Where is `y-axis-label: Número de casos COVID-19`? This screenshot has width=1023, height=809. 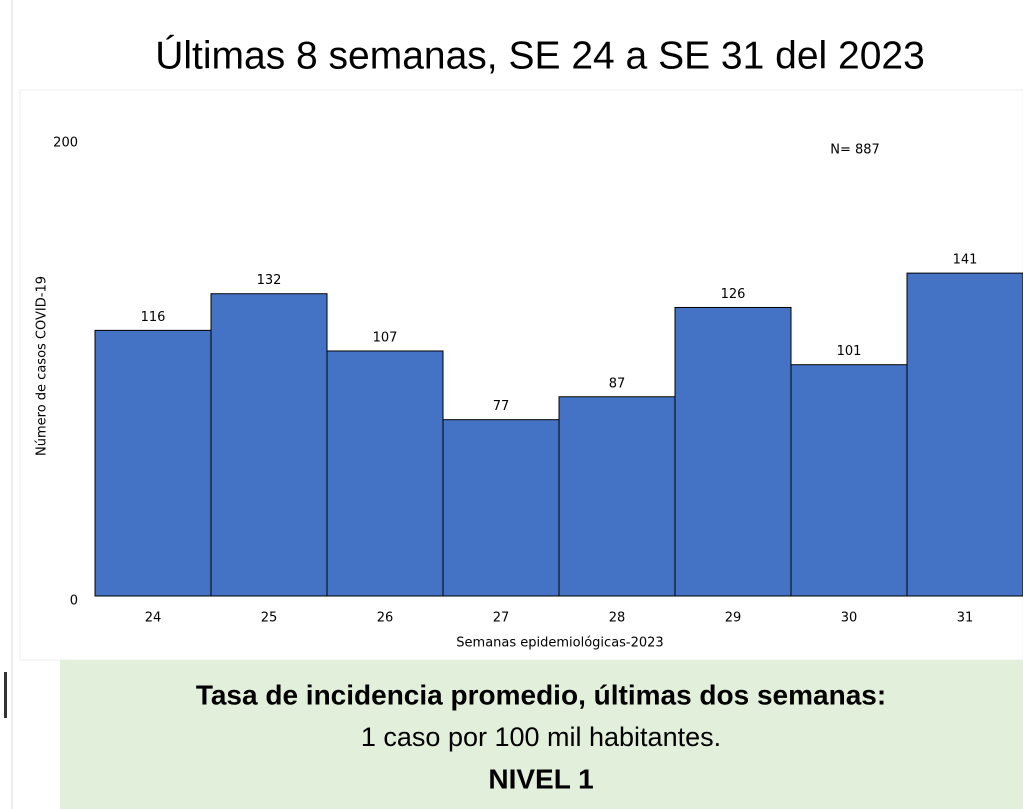
y-axis-label: Número de casos COVID-19 is located at coordinates (42, 366).